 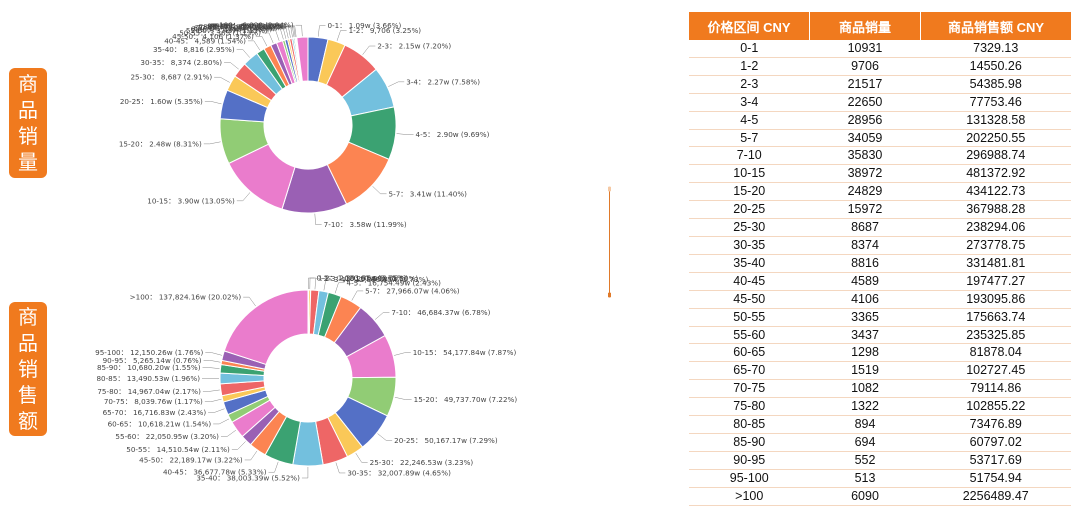 What do you see at coordinates (749, 102) in the screenshot?
I see `price-range-cell: 3-4` at bounding box center [749, 102].